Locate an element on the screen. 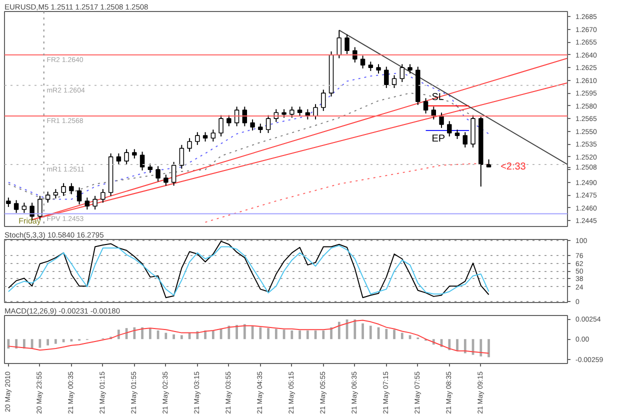 The width and height of the screenshot is (625, 416). annotation: <2:33 is located at coordinates (513, 167).